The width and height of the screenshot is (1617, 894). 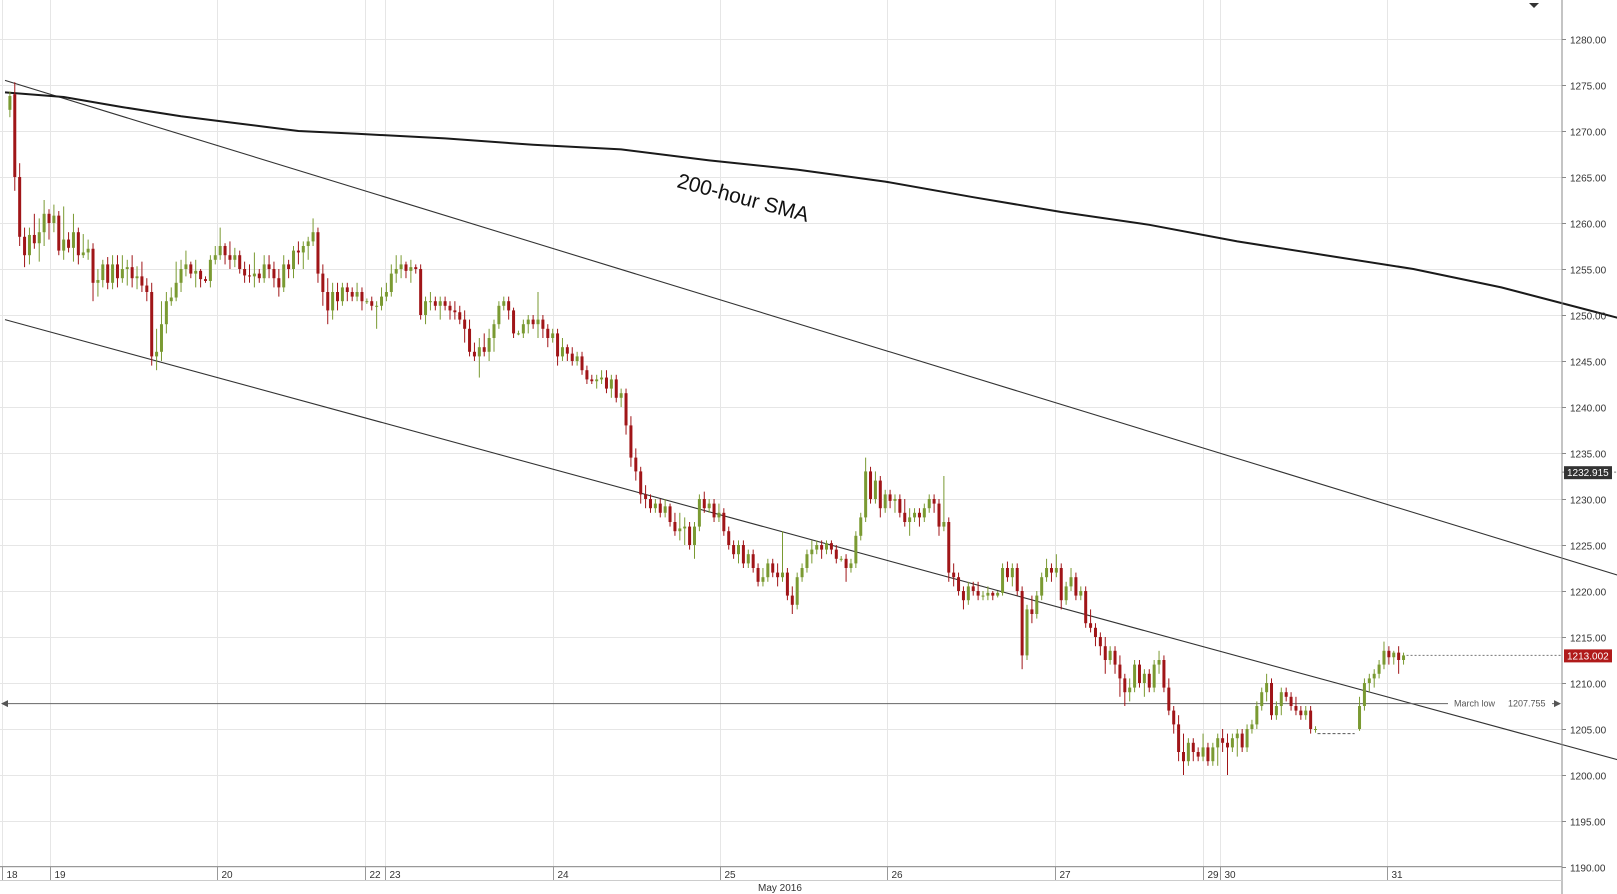 What do you see at coordinates (1588, 823) in the screenshot?
I see `y-tick-label: 1195.00` at bounding box center [1588, 823].